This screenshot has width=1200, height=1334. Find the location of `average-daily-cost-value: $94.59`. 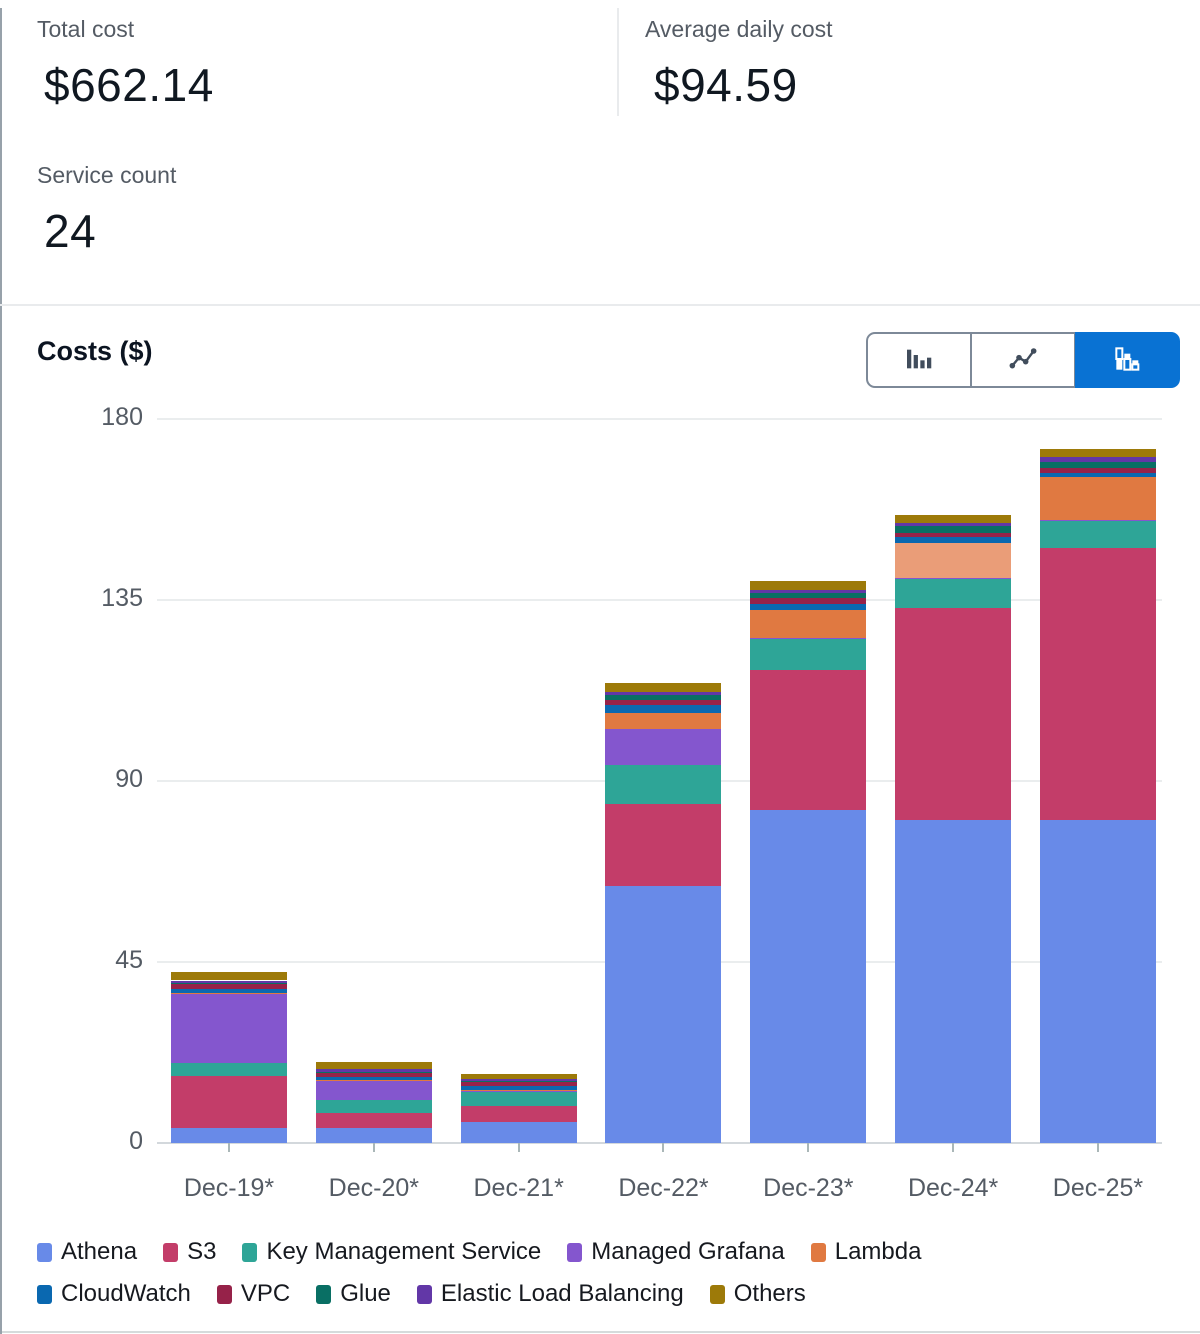

average-daily-cost-value: $94.59 is located at coordinates (726, 85).